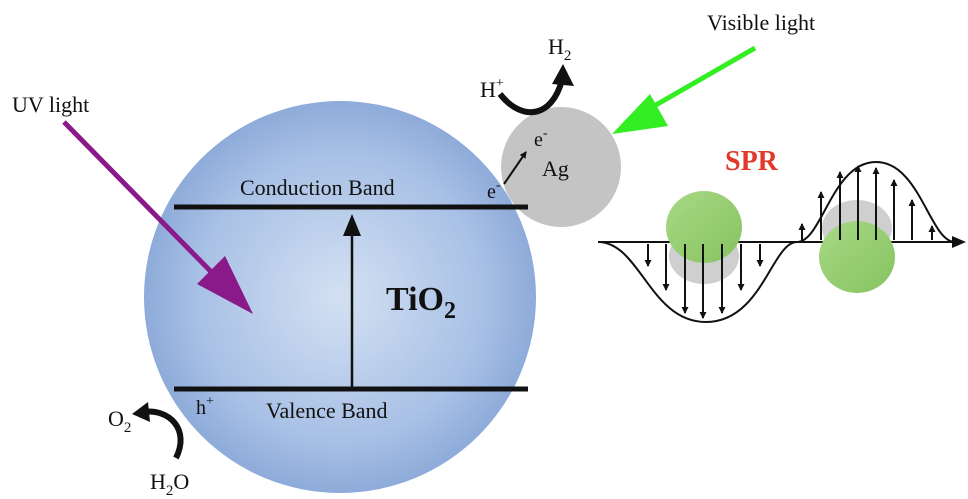 This screenshot has height=499, width=968. I want to click on electron-ag-label: e-, so click(541, 138).